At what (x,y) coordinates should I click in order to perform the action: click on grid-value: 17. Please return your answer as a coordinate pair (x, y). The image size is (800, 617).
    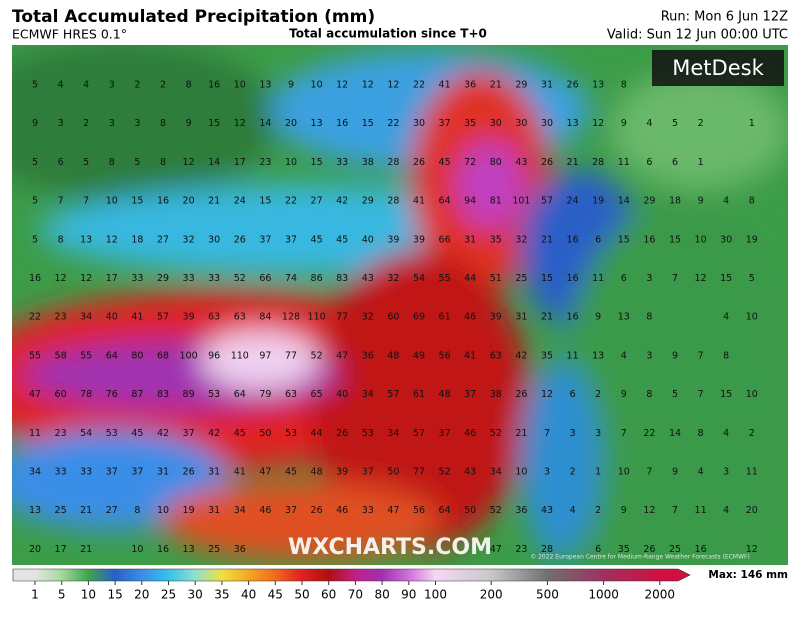
    Looking at the image, I should click on (112, 278).